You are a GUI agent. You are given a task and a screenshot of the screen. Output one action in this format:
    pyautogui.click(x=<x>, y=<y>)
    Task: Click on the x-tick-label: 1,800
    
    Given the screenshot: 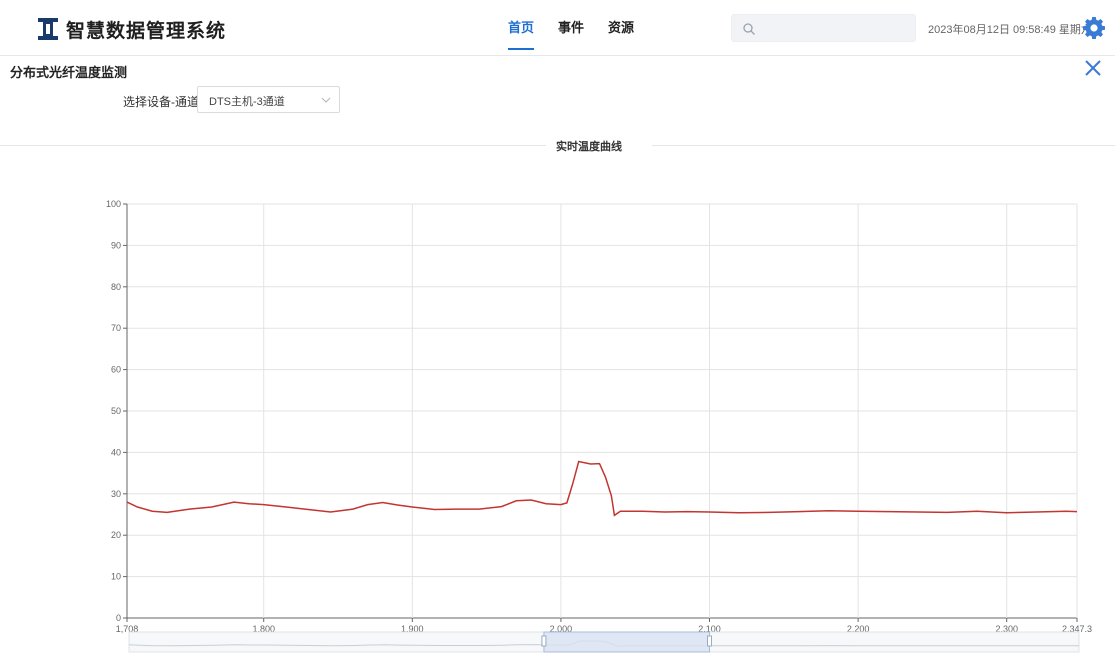 What is the action you would take?
    pyautogui.click(x=263, y=629)
    